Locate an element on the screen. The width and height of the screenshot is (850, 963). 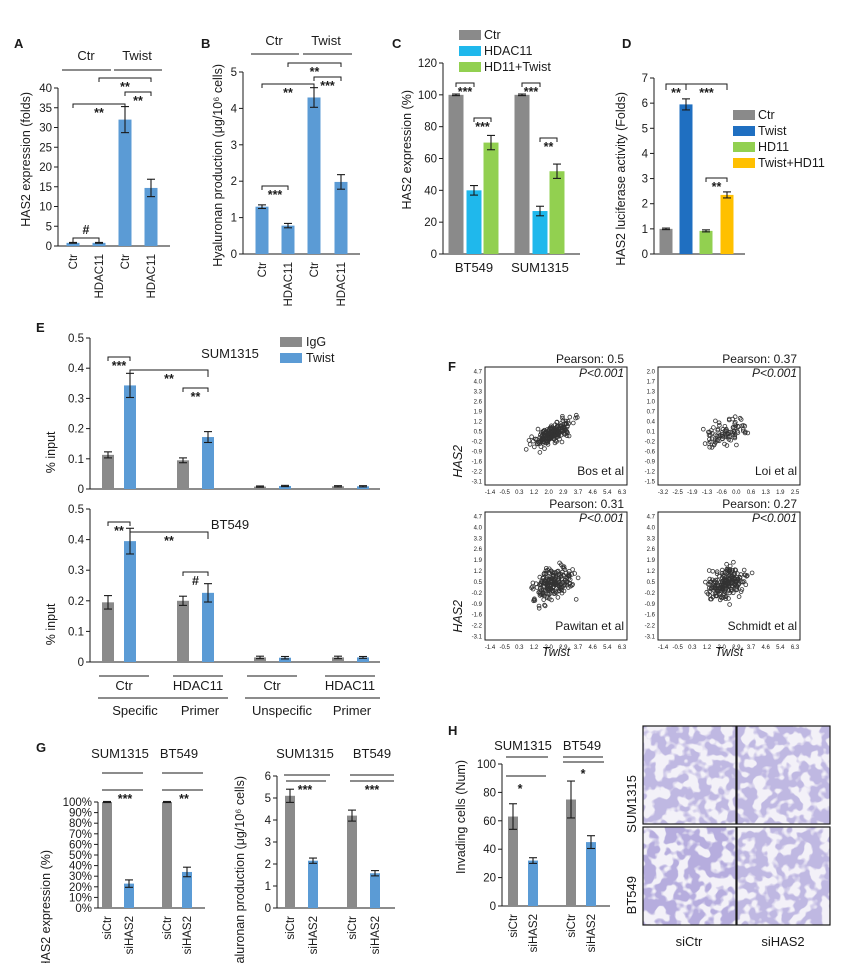
panel-c-y-tick-label: 120 is located at coordinates (427, 64).